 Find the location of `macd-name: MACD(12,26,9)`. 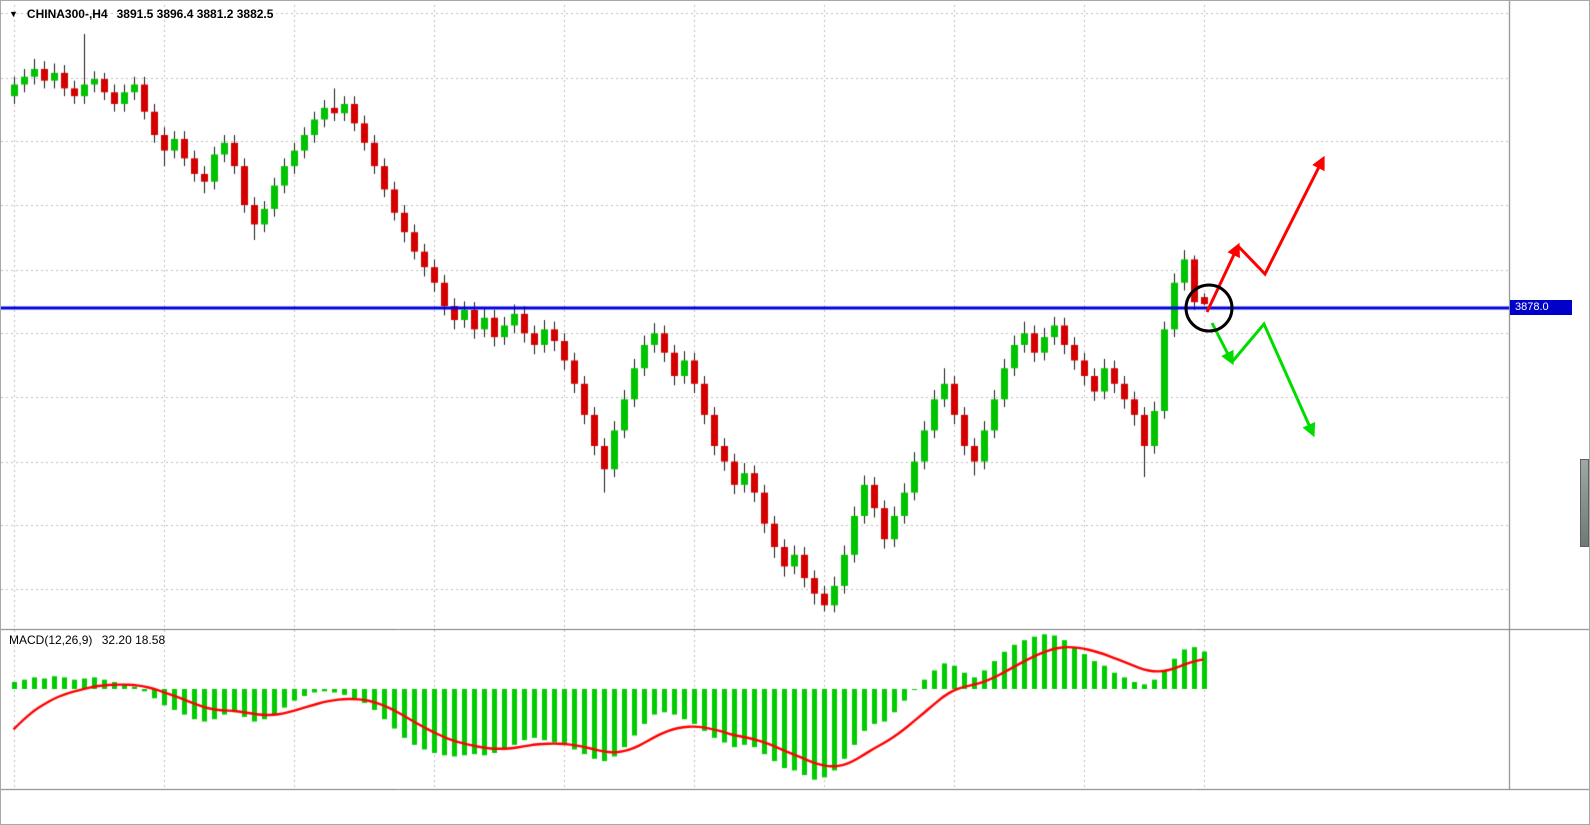

macd-name: MACD(12,26,9) is located at coordinates (51, 640).